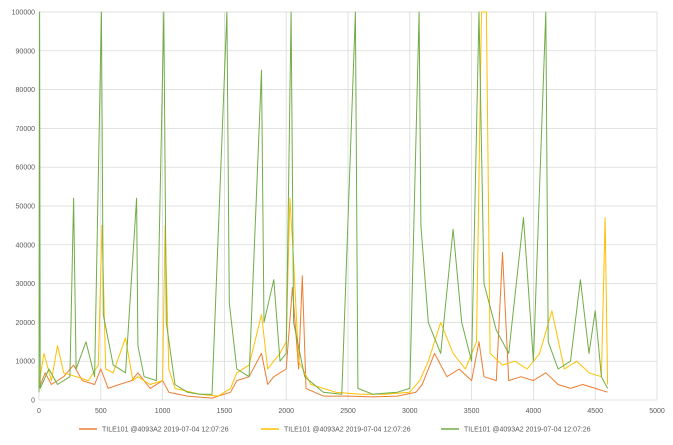  I want to click on y-tick-label: 30000, so click(26, 284).